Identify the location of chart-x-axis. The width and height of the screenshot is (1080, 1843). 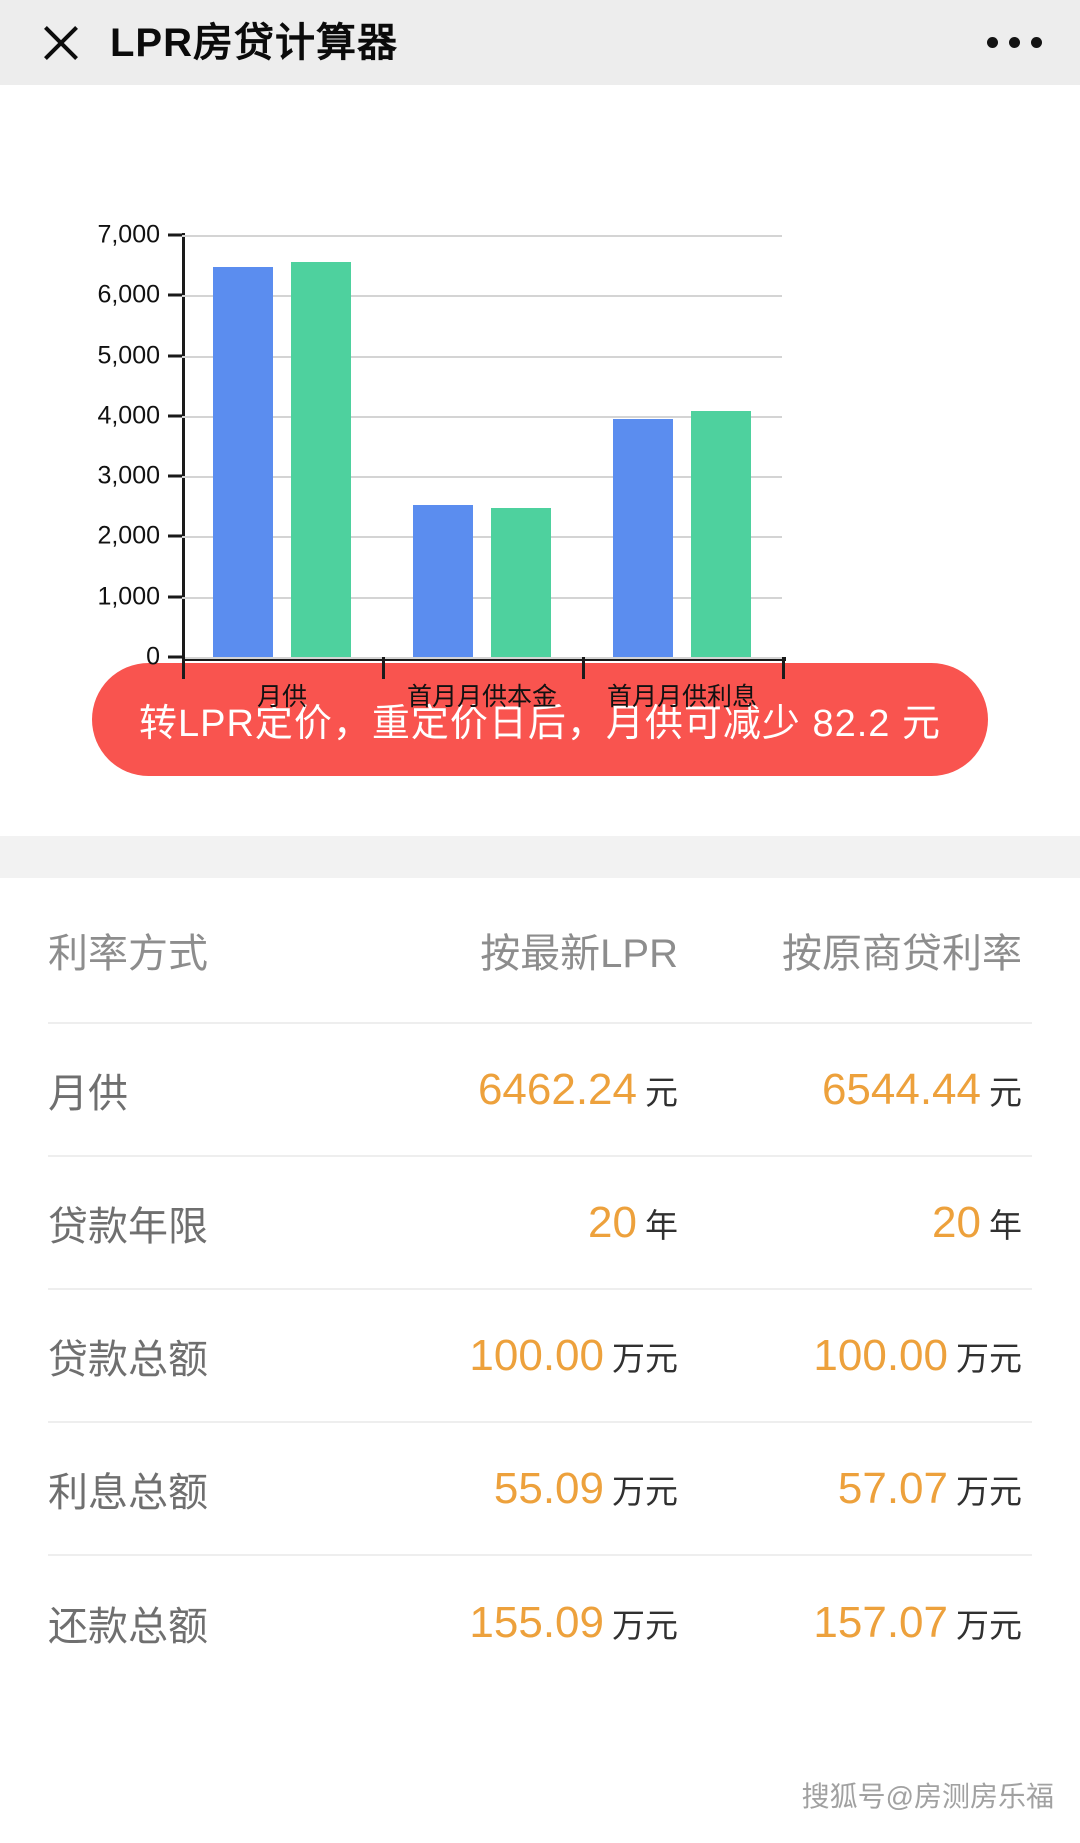
(484, 659).